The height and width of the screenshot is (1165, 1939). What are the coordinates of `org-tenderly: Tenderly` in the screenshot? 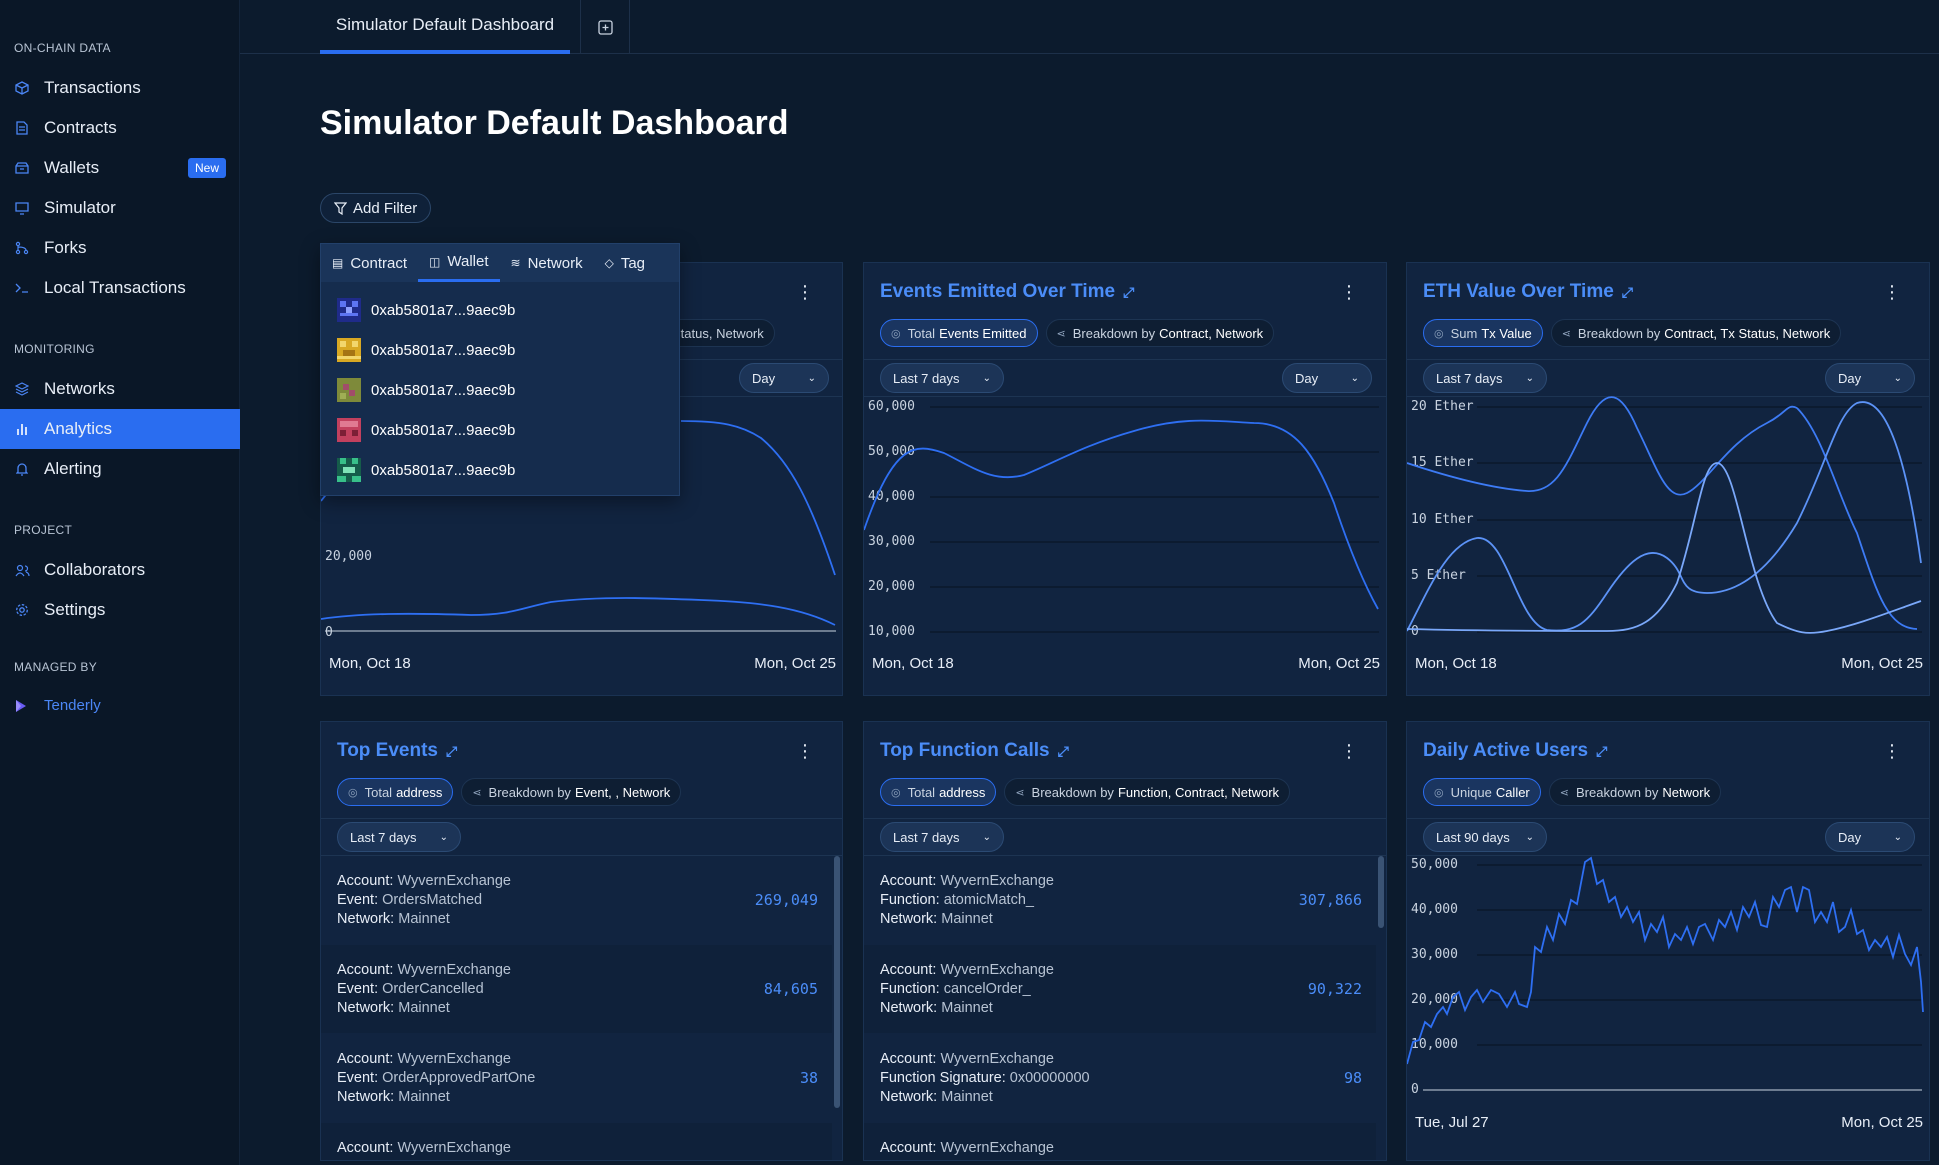 It's located at (57, 705).